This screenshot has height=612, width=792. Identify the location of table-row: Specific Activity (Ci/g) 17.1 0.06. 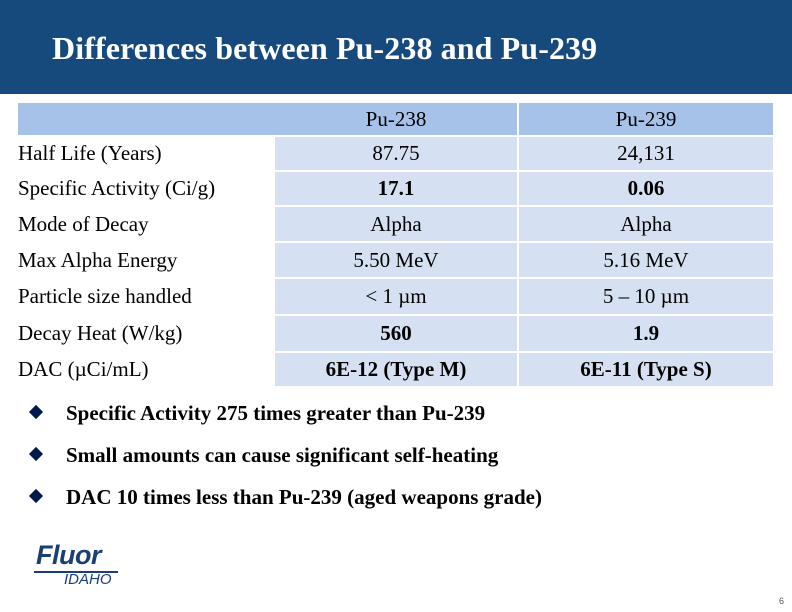
(395, 188).